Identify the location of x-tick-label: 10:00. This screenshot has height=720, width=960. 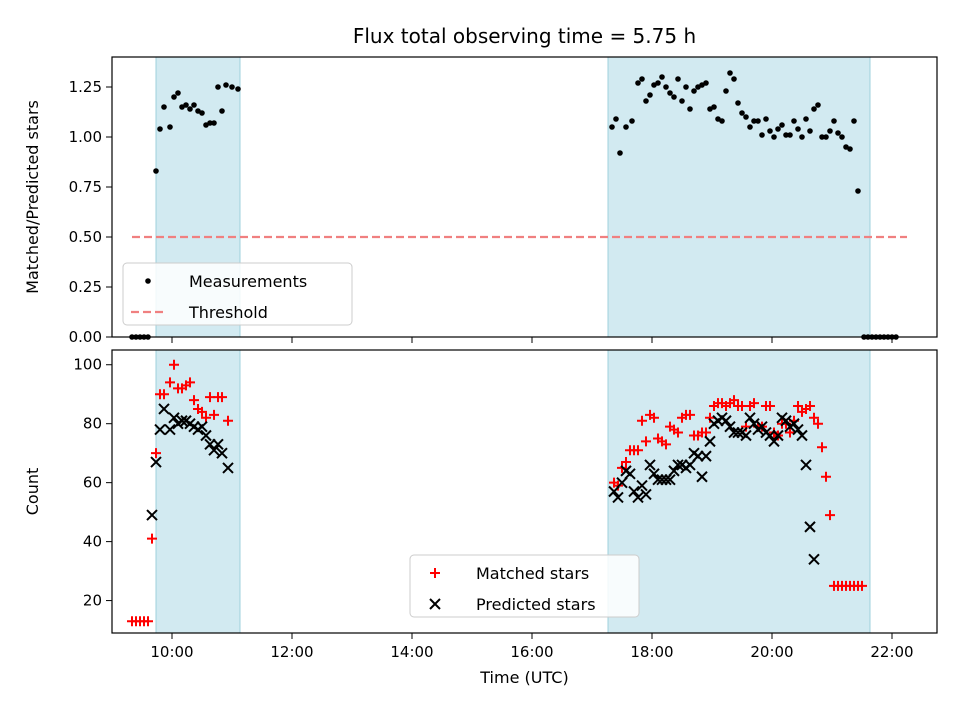
(171, 652).